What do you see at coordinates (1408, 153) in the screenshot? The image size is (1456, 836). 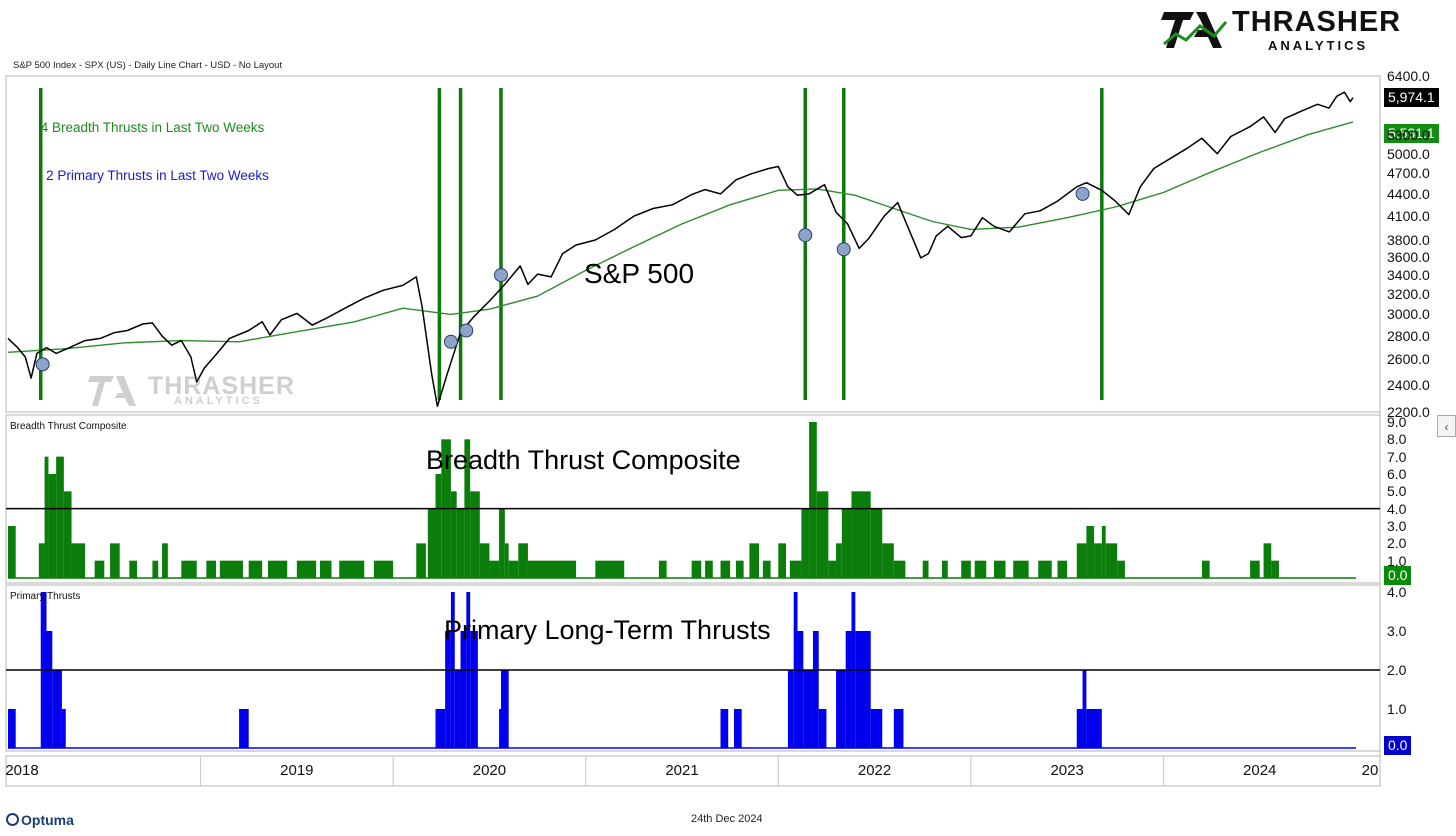 I see `price-y-tick: 5000.0` at bounding box center [1408, 153].